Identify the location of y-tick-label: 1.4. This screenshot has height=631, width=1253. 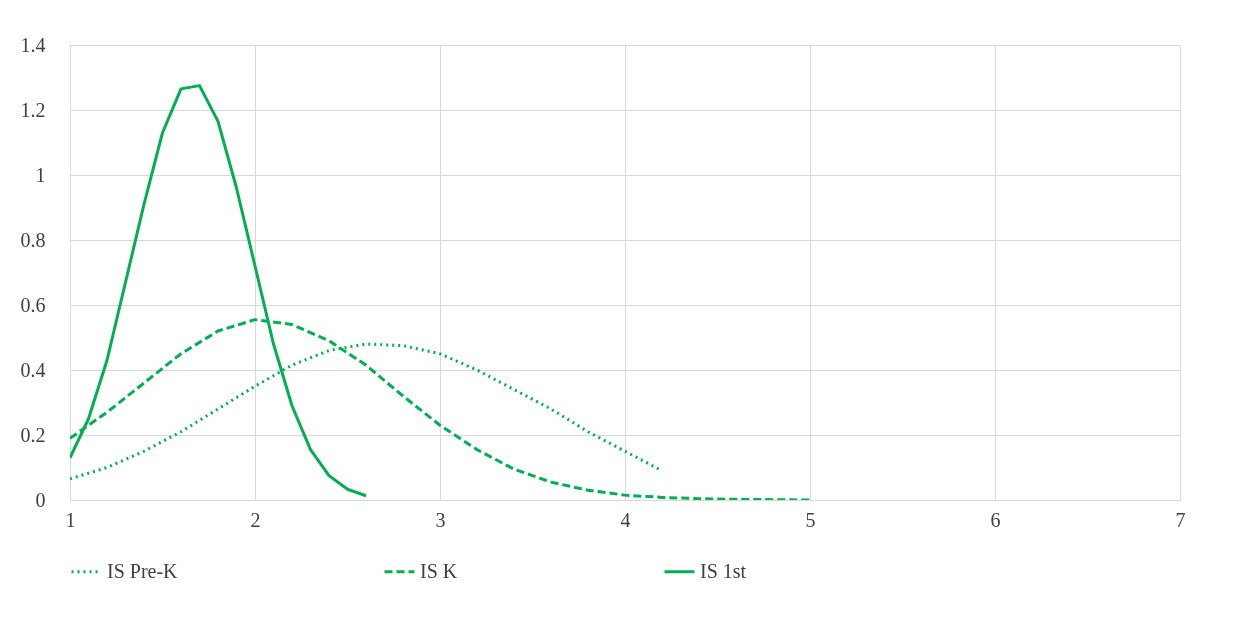
(33, 44).